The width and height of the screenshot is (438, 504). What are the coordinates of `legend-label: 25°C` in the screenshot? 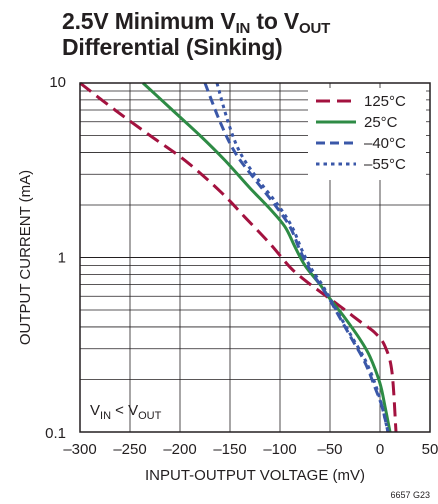 It's located at (381, 122).